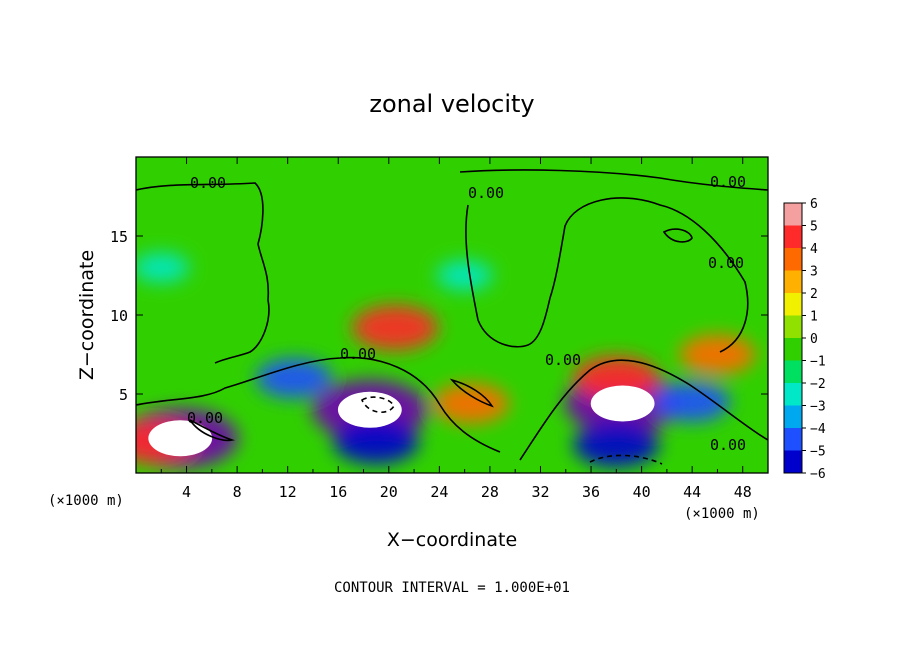  Describe the element at coordinates (642, 492) in the screenshot. I see `x-tick-label: 40` at that location.